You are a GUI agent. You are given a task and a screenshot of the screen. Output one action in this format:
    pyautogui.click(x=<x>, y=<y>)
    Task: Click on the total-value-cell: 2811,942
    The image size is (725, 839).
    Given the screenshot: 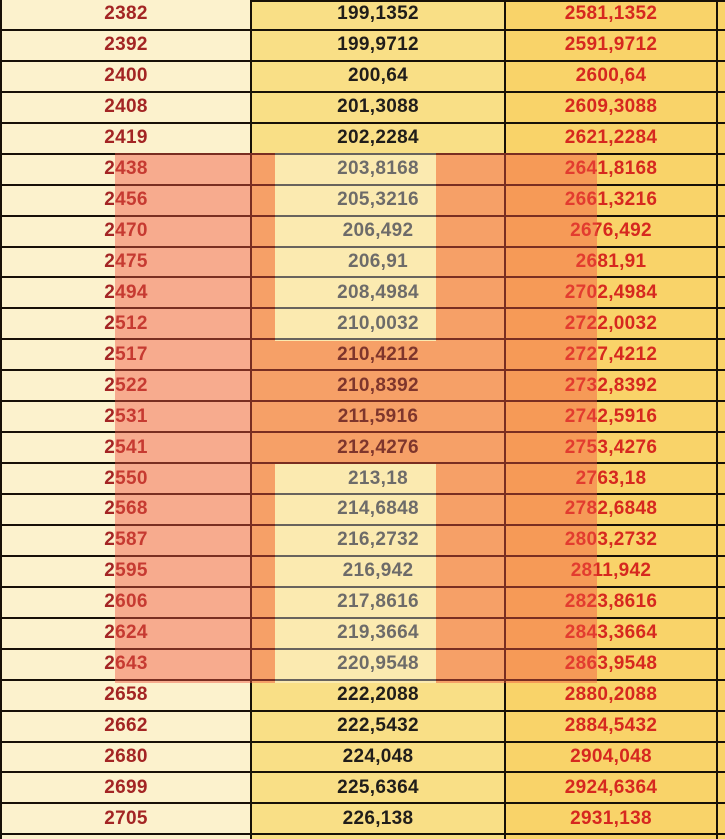 What is the action you would take?
    pyautogui.click(x=612, y=571)
    